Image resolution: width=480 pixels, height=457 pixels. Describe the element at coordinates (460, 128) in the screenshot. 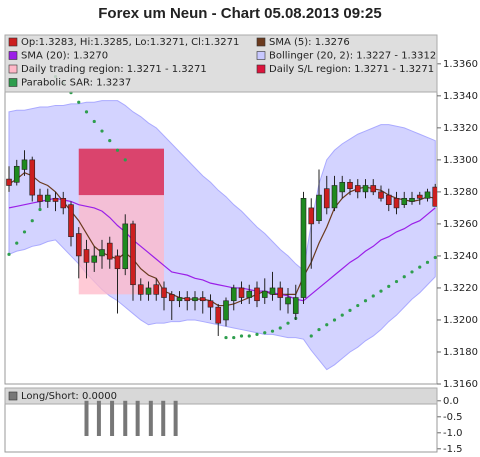

I see `y-tick-label: 1.3320` at that location.